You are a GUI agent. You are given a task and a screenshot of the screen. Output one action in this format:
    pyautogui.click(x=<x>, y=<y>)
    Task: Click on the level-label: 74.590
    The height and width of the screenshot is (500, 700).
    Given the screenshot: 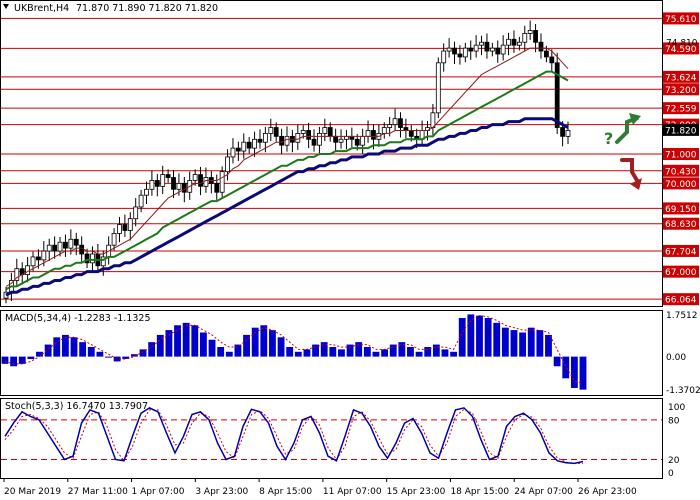 What is the action you would take?
    pyautogui.click(x=681, y=50)
    